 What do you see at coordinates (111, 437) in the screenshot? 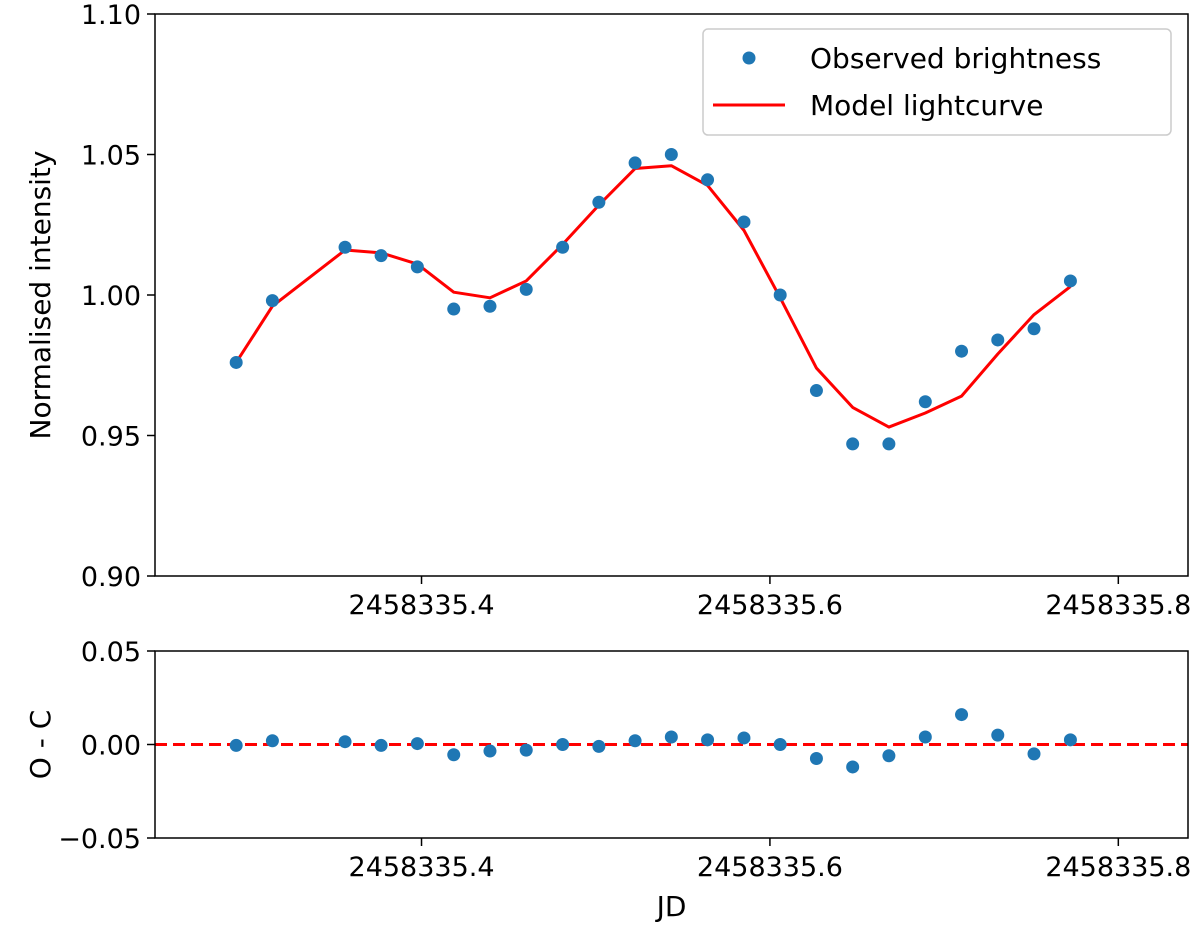
I see `y-tick-label: 0.95` at bounding box center [111, 437].